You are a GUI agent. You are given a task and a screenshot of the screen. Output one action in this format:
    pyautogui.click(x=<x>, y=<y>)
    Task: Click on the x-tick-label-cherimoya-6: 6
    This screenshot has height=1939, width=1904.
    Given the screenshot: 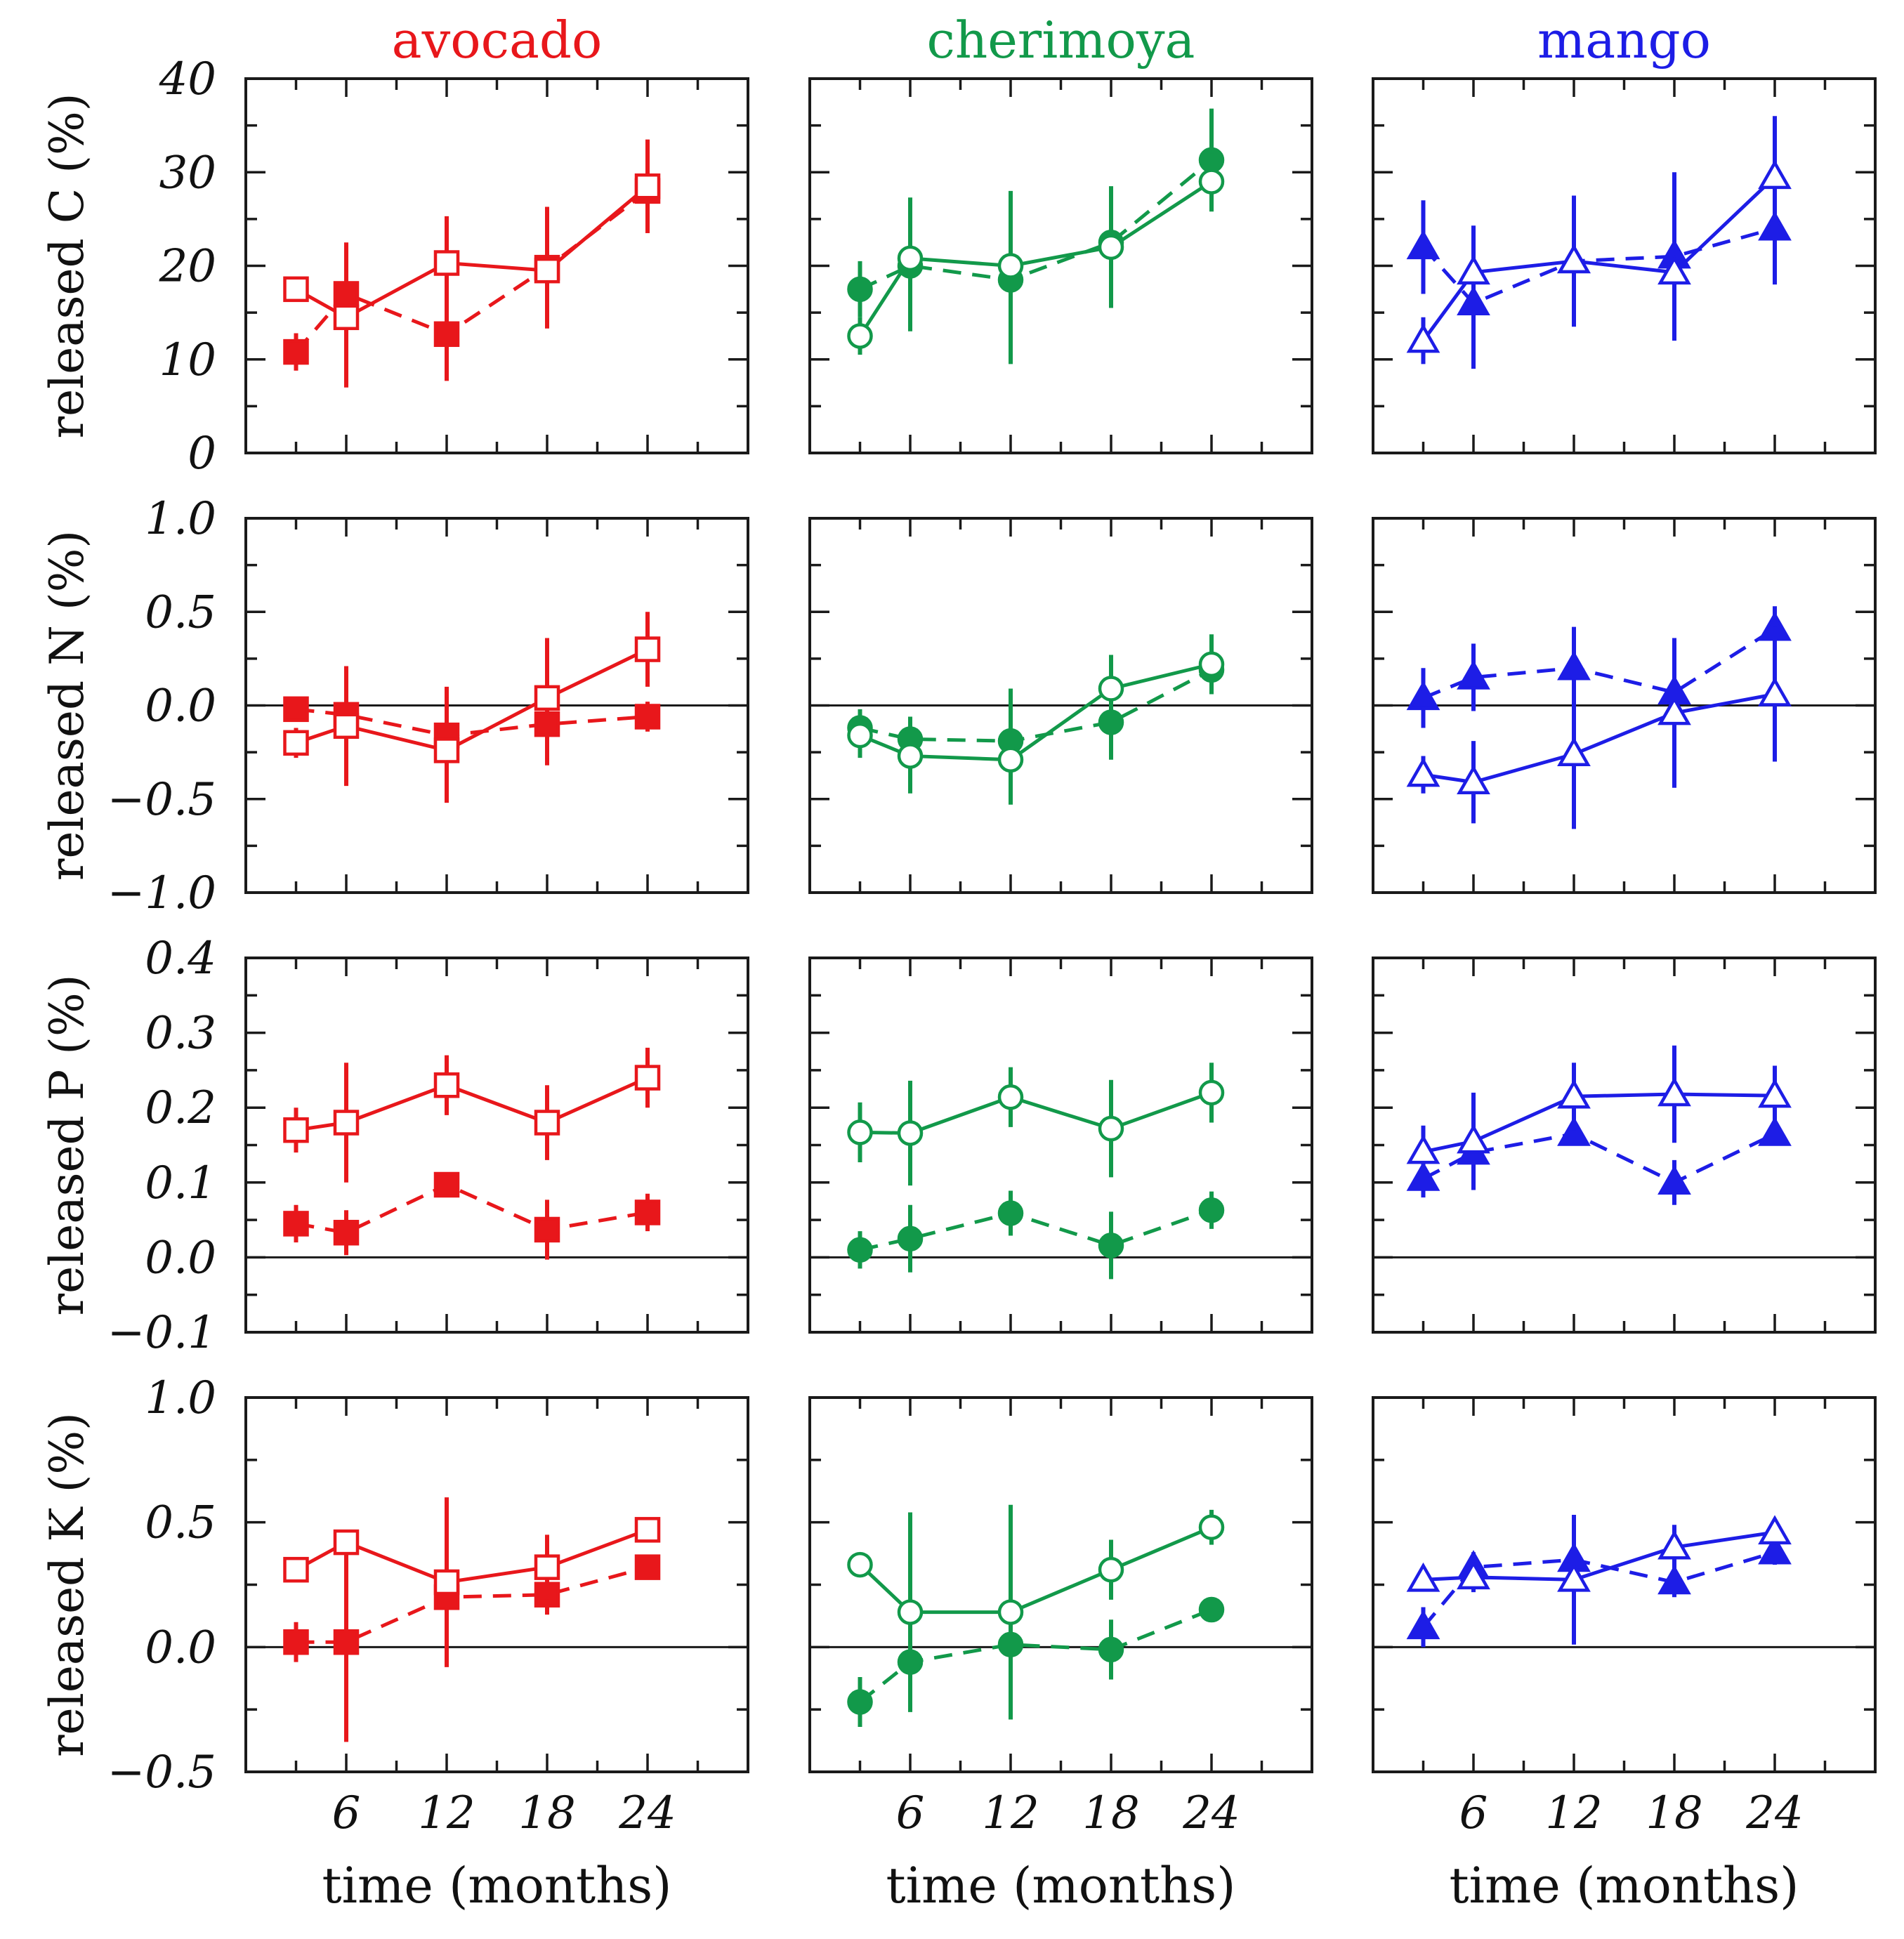 What is the action you would take?
    pyautogui.click(x=911, y=1813)
    